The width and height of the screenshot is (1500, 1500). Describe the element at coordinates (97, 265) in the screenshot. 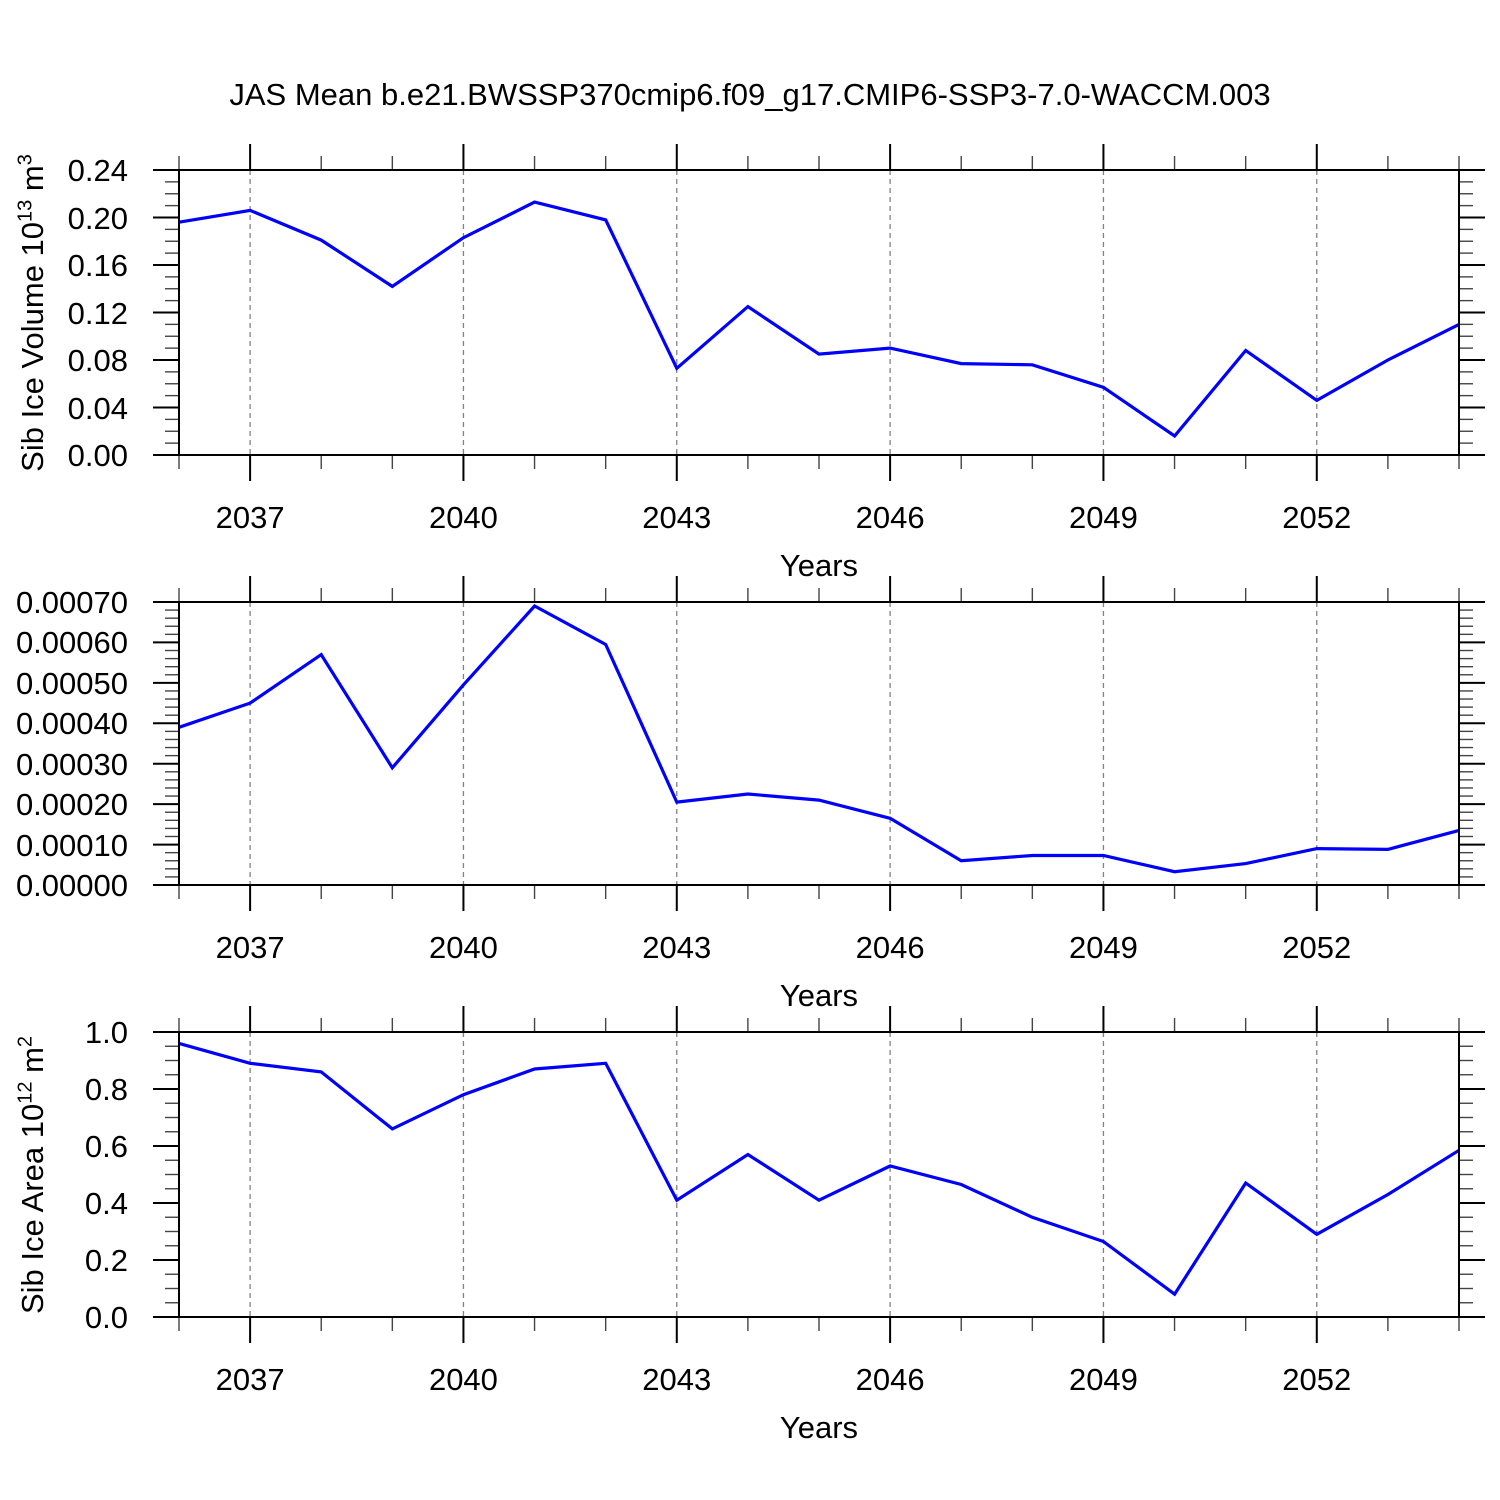

I see `y-tick-label: 0.16` at that location.